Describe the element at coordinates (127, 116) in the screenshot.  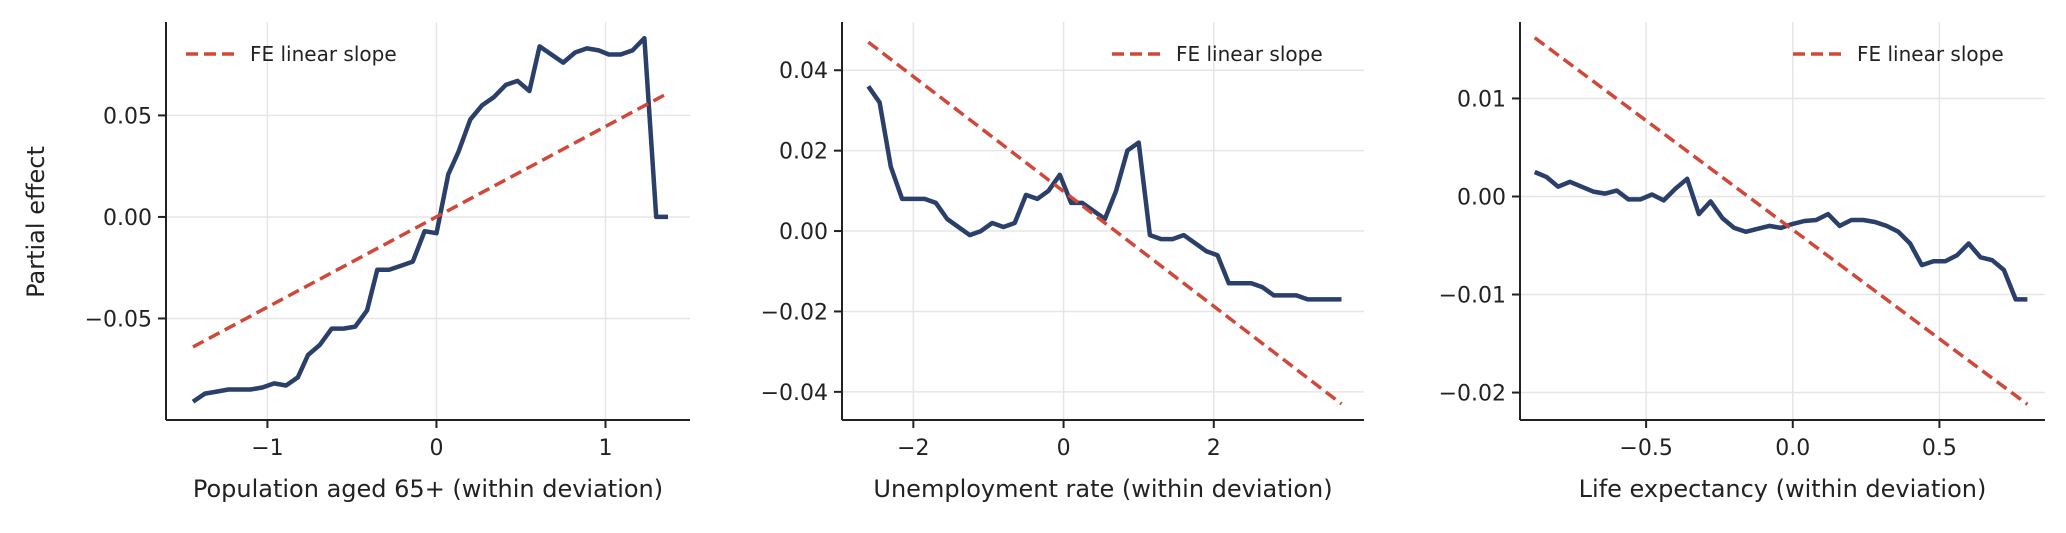
I see `y-tick-label: 0.05` at that location.